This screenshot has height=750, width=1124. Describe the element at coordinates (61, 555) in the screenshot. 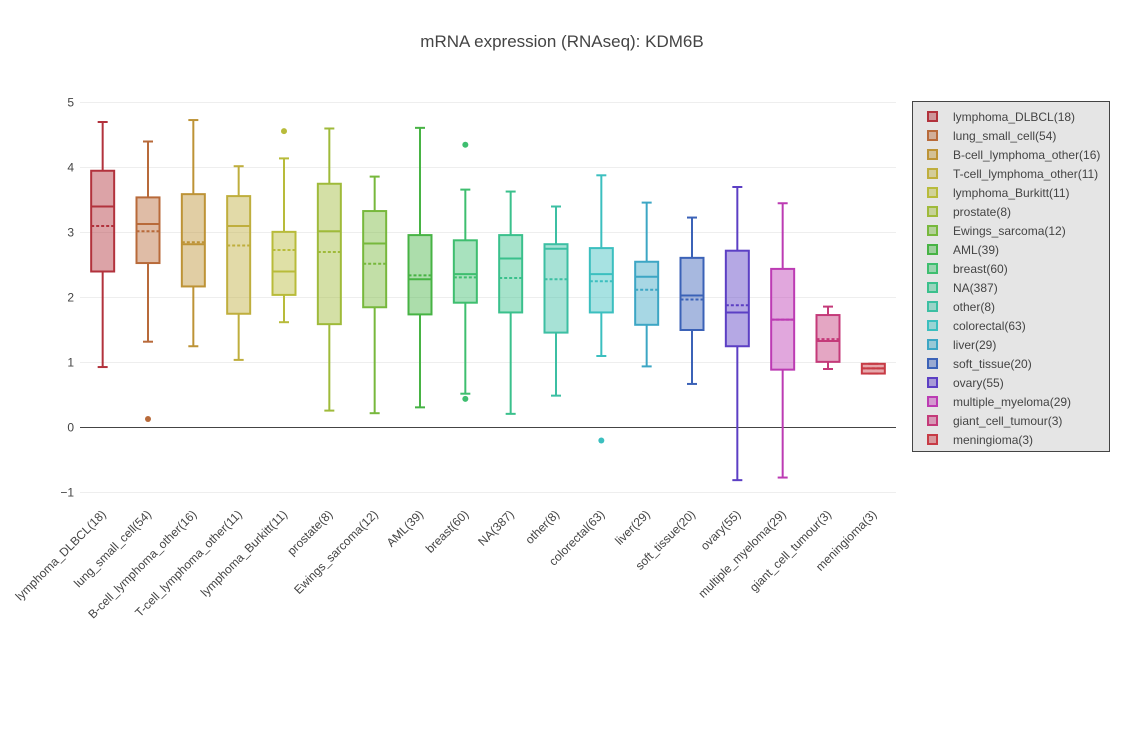

I see `x-tick-label: lymphoma_DLBCL(18)` at that location.